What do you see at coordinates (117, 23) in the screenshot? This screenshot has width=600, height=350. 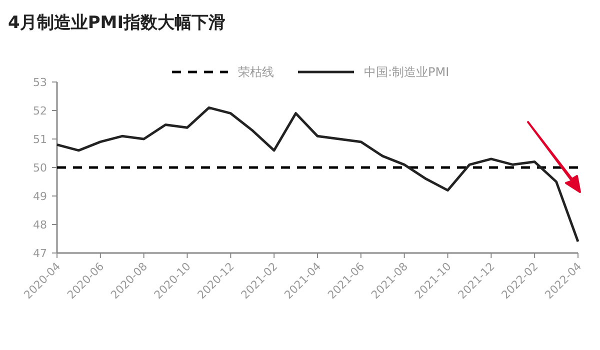 I see `chart-title: 4月制造业PMI指数大幅下滑` at bounding box center [117, 23].